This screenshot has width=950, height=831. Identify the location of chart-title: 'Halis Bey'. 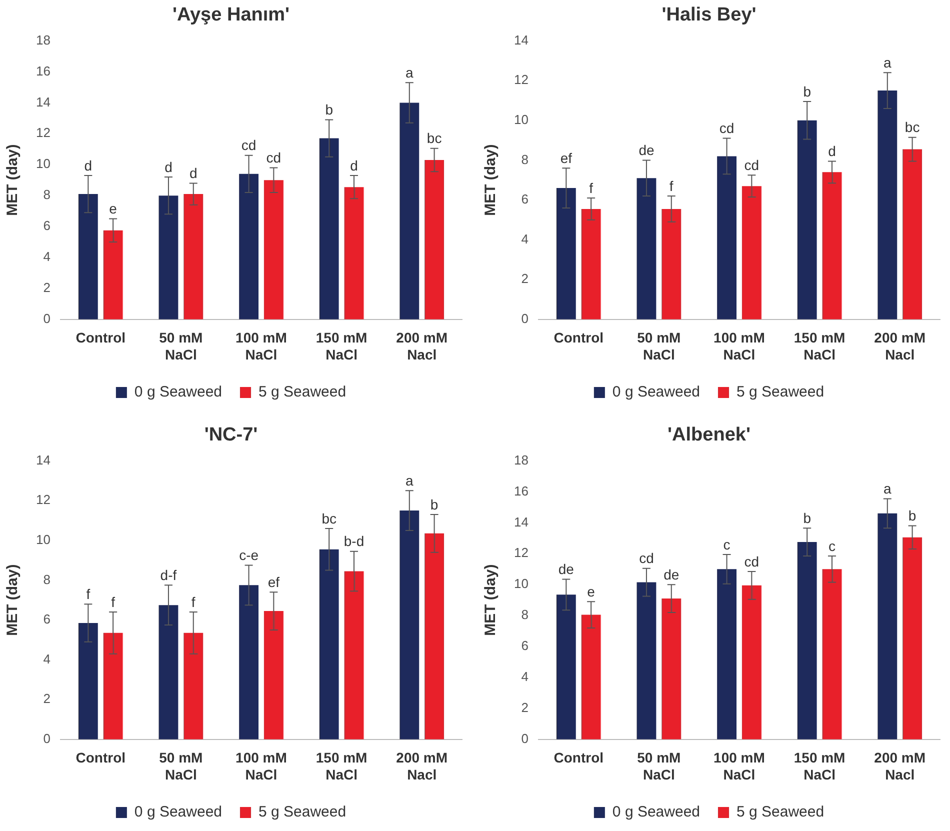
(709, 15).